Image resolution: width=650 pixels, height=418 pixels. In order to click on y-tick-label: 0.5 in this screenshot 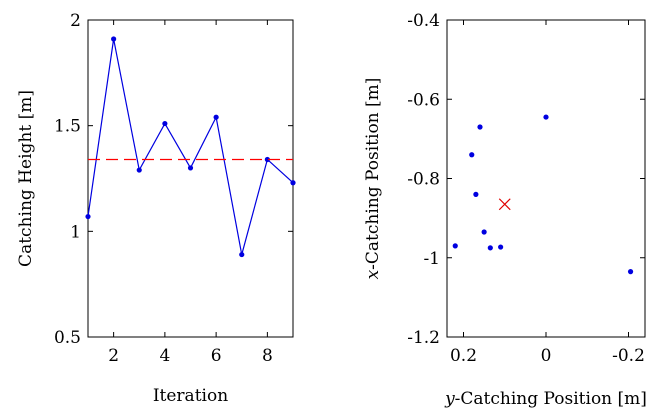, I will do `click(67, 338)`.